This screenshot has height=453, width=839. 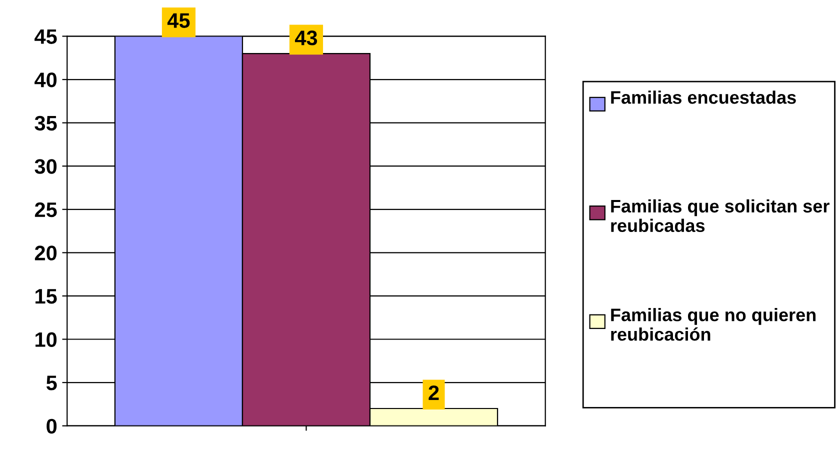 I want to click on legend-label: Familias que solicitan ser reubicadas, so click(x=720, y=215).